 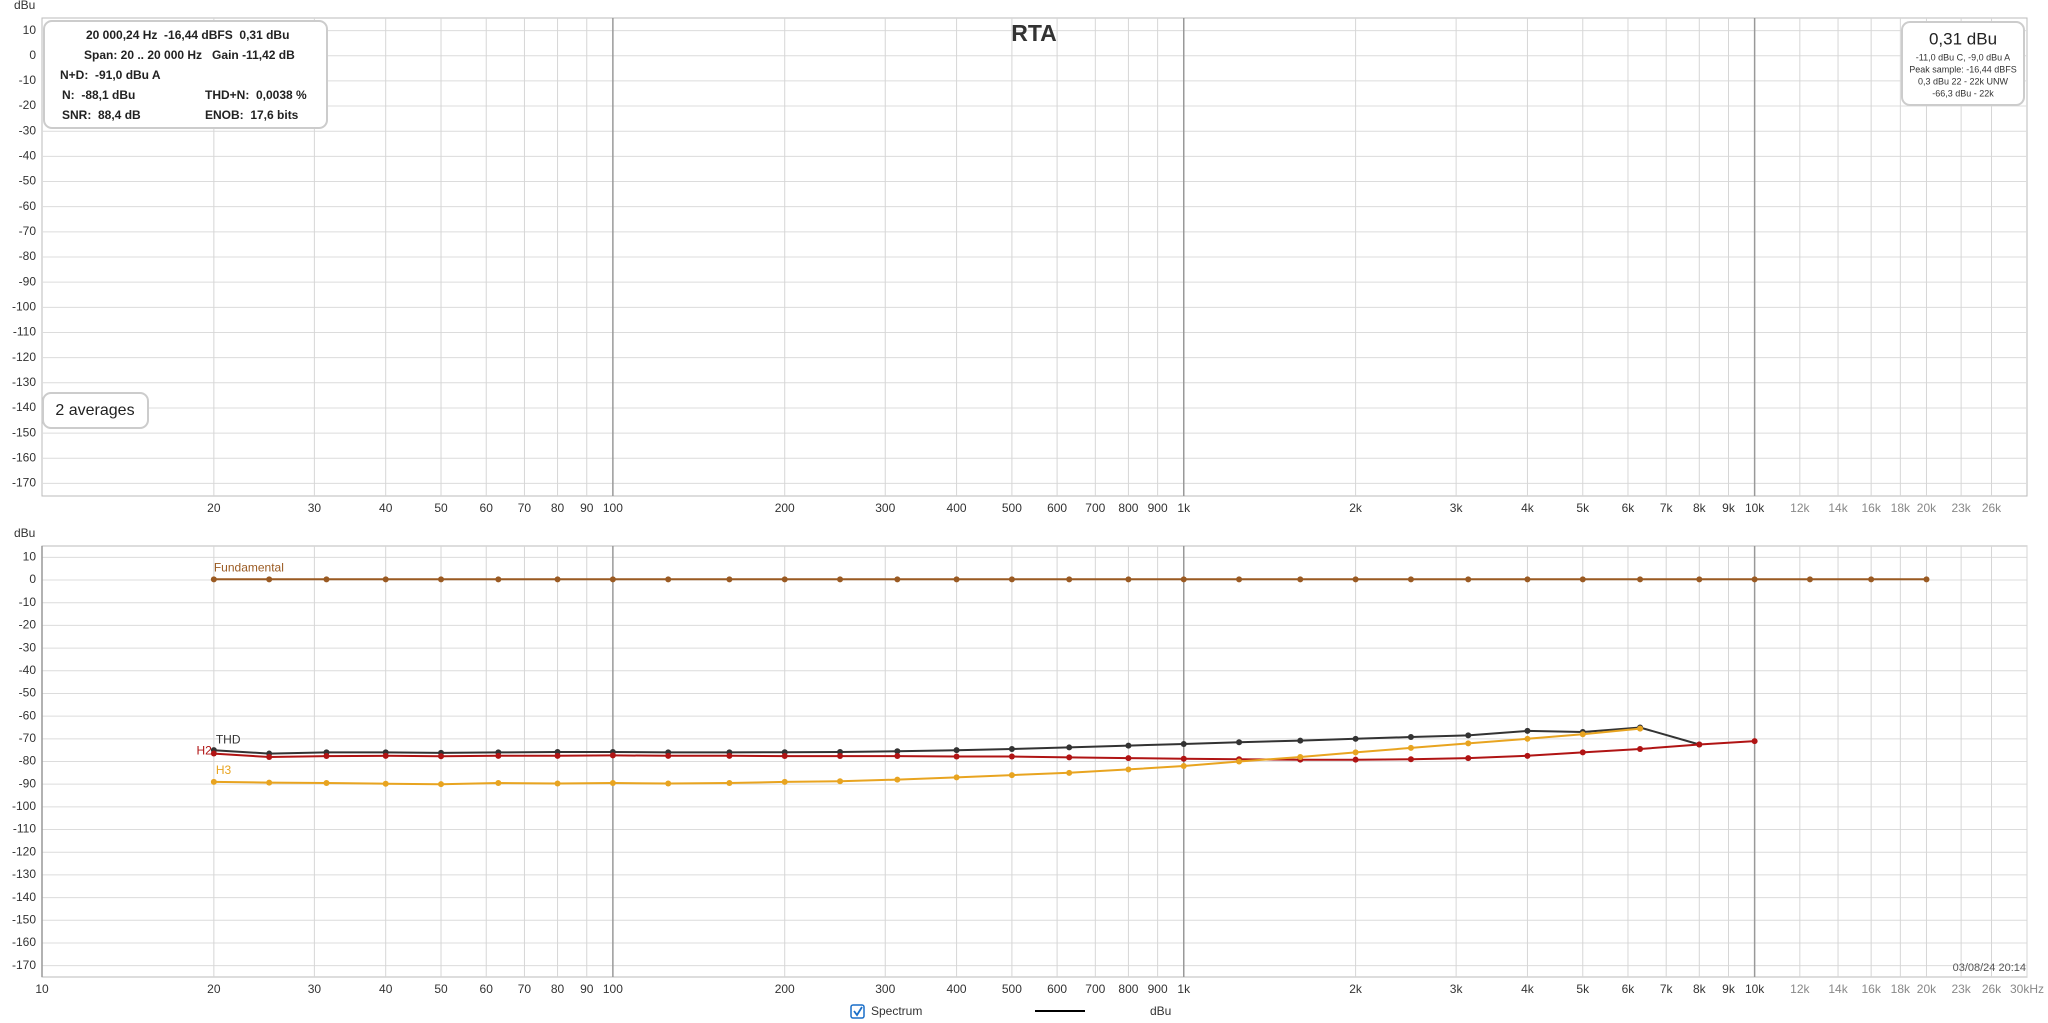 I want to click on y-tick-label: -110, so click(x=24, y=829).